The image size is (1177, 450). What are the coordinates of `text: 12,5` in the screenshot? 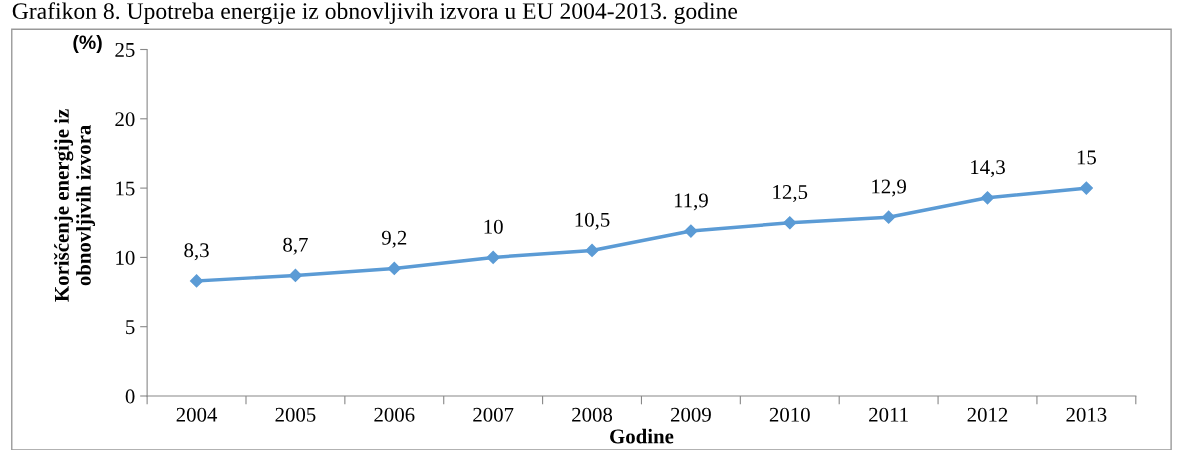 It's located at (790, 194).